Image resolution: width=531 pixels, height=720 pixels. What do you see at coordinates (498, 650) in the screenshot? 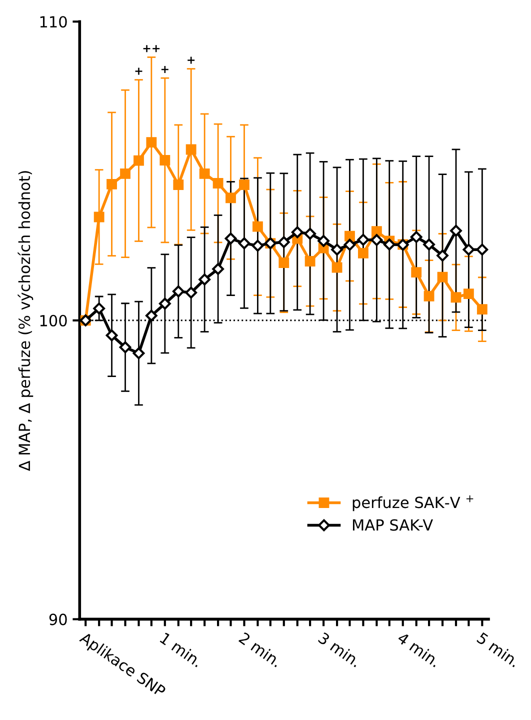
I see `x-tick-label: 5 min.` at bounding box center [498, 650].